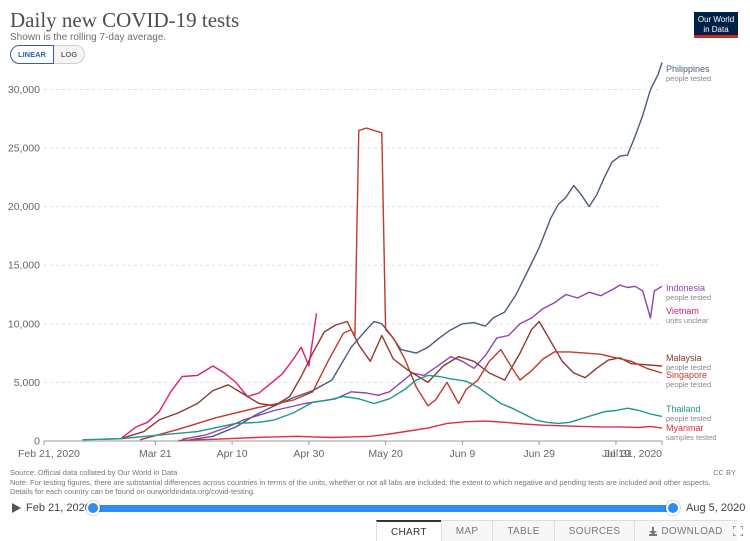 The height and width of the screenshot is (541, 750). I want to click on linear-scale-button: LINEAR, so click(32, 54).